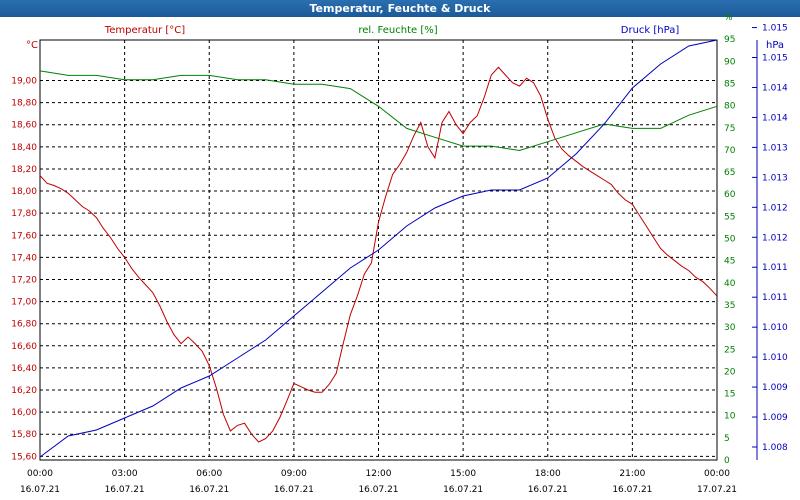  What do you see at coordinates (729, 129) in the screenshot?
I see `y-tick-humidity: 75` at bounding box center [729, 129].